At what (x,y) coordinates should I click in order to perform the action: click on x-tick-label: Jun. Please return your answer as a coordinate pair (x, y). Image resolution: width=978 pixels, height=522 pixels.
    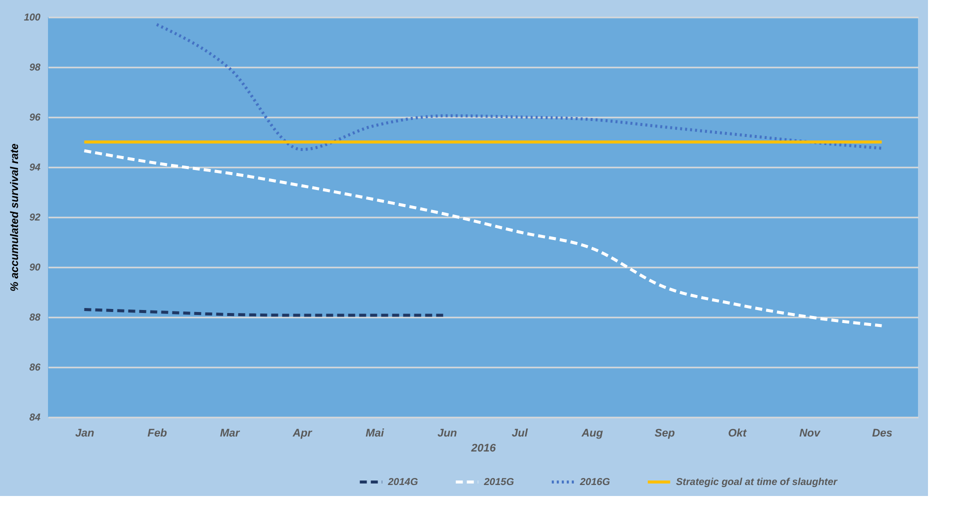
    Looking at the image, I should click on (447, 434).